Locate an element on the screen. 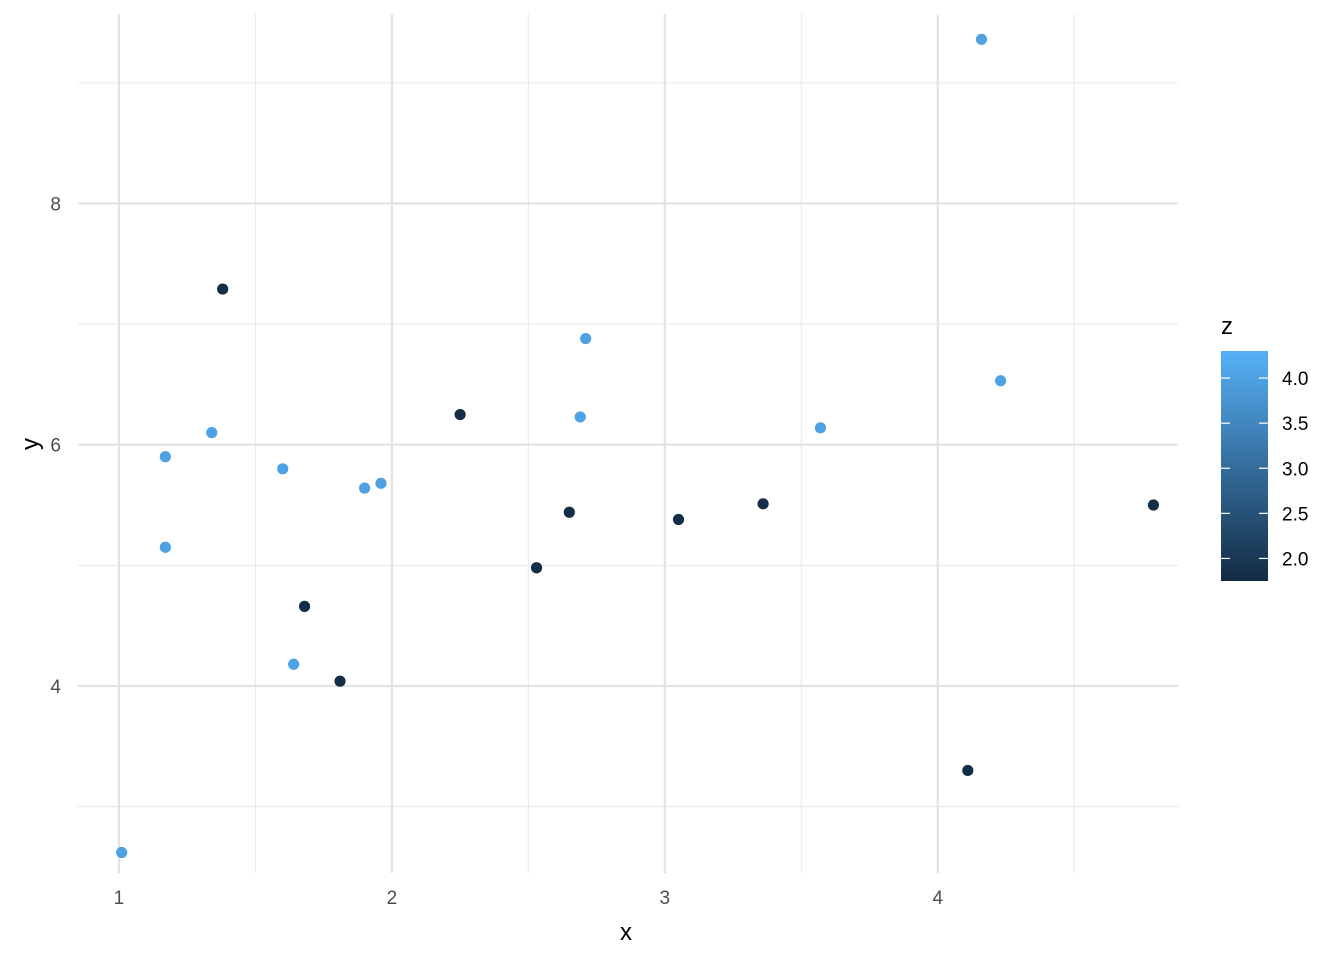 This screenshot has width=1344, height=960. y-tick-label: 6 is located at coordinates (55, 446).